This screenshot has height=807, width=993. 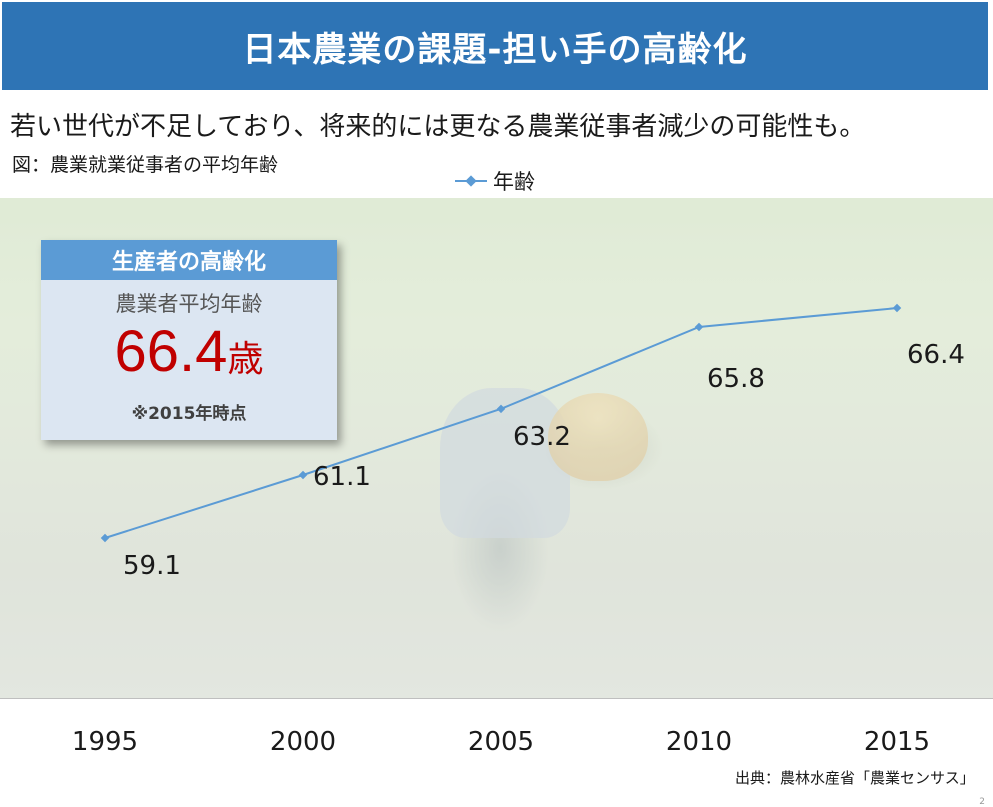 I want to click on legend-line-marker-icon, so click(x=471, y=181).